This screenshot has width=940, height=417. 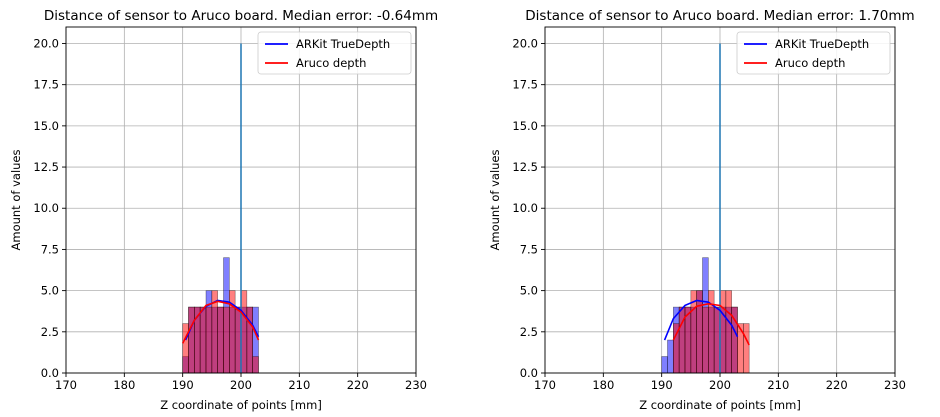 I want to click on arkit-fit-curve, so click(x=701, y=320).